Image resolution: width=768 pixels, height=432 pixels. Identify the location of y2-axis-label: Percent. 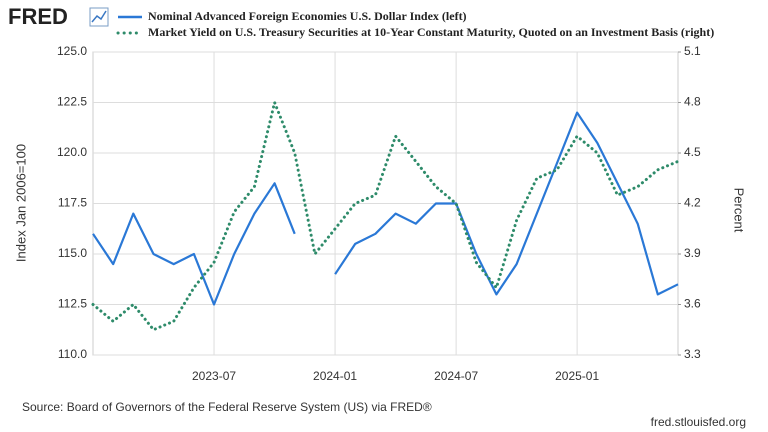
(739, 210).